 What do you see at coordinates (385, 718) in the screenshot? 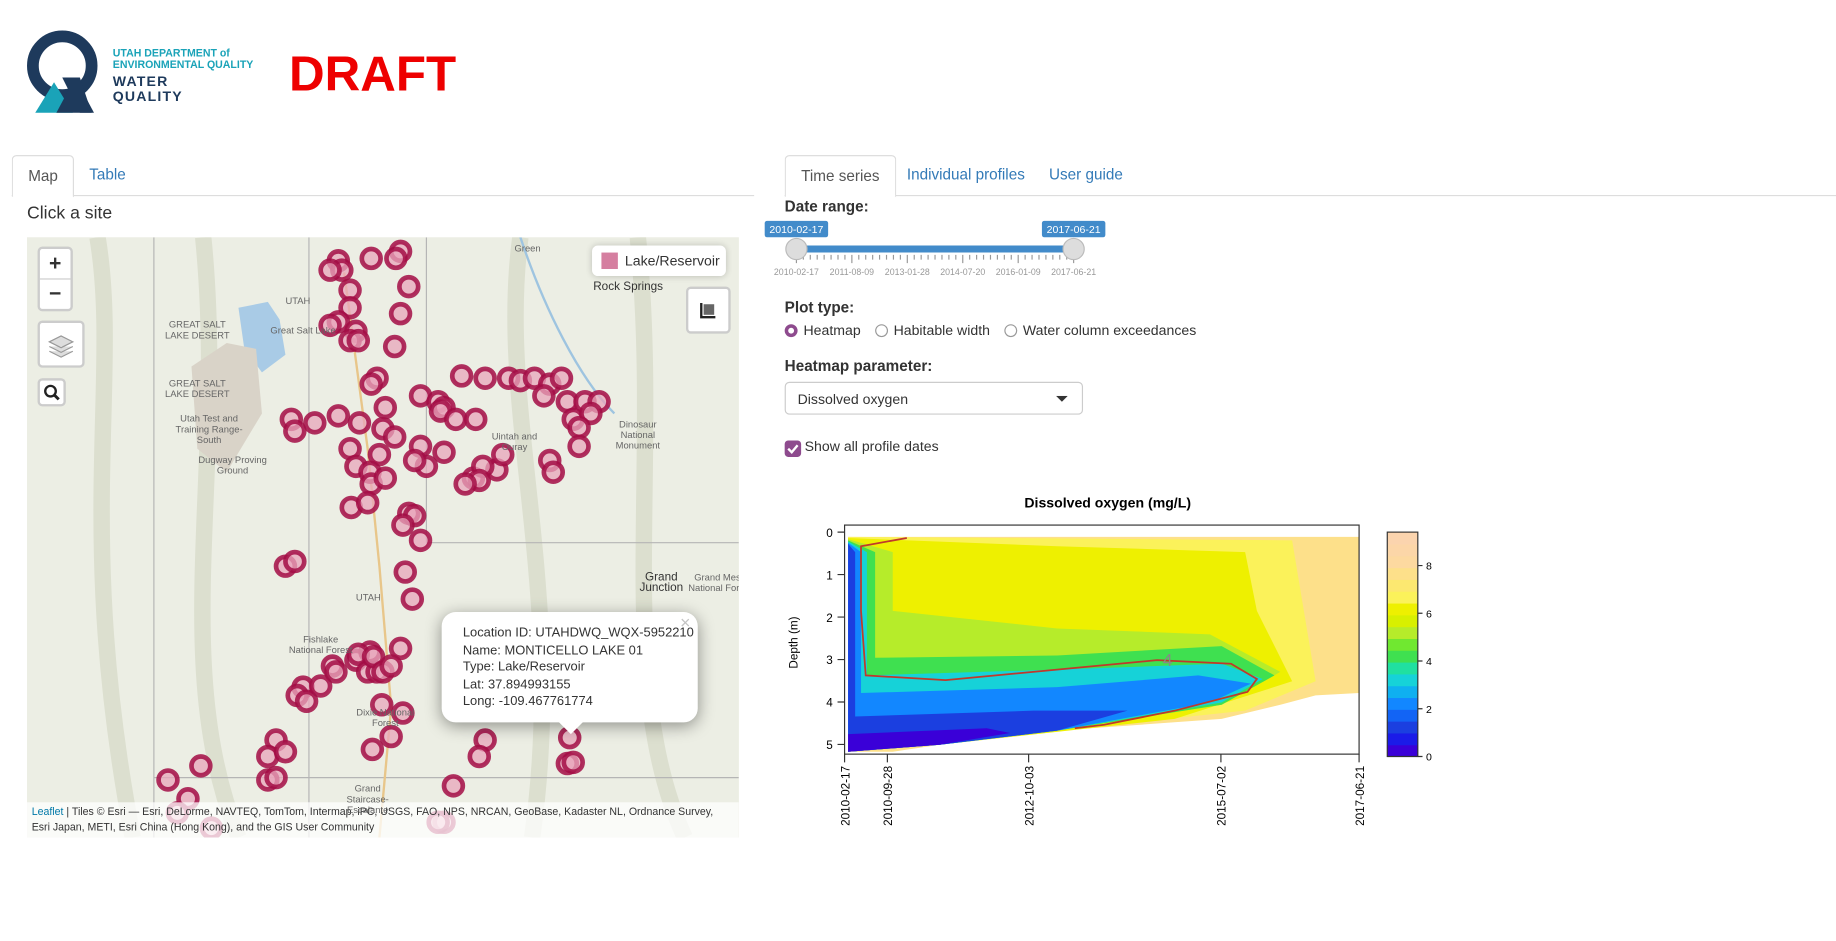
I see `map-label: Dixie National Forest` at bounding box center [385, 718].